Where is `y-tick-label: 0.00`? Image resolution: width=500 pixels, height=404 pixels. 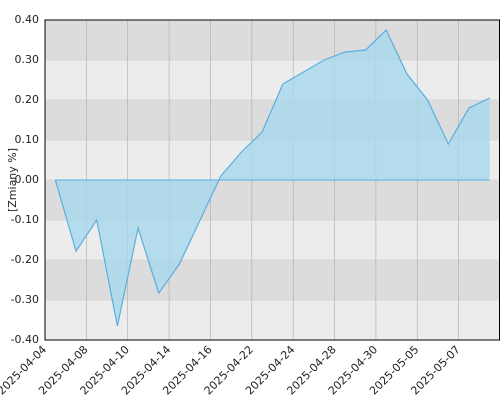
y-tick-label: 0.00 is located at coordinates (27, 179).